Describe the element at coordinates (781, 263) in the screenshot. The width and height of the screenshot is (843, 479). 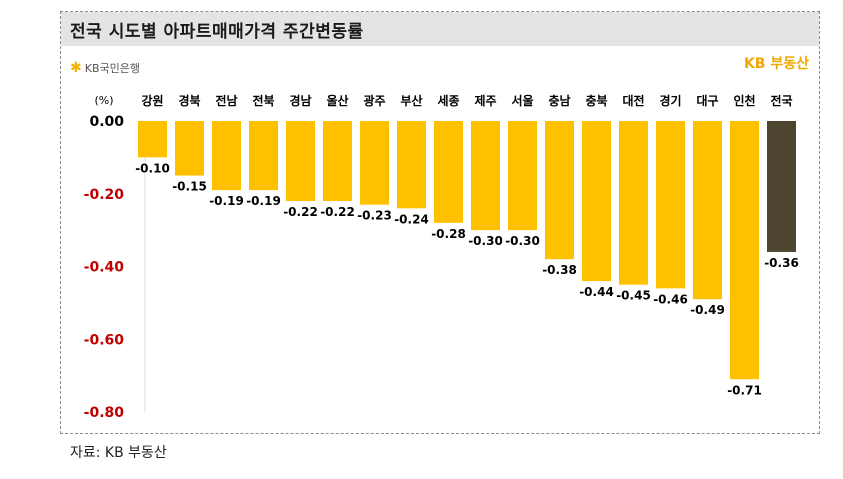
I see `value-label: -0.36` at that location.